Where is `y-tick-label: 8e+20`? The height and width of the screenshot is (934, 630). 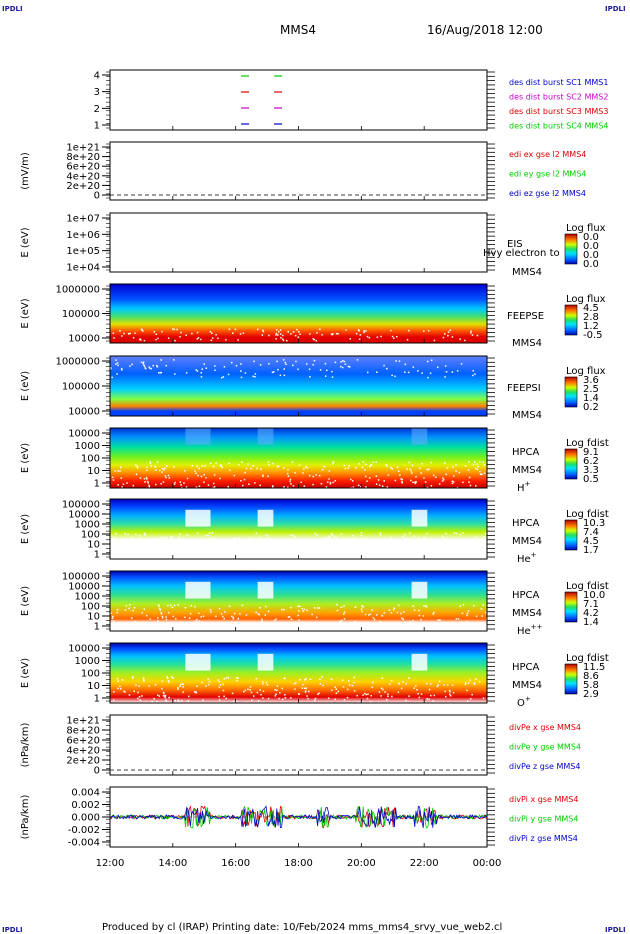
y-tick-label: 8e+20 is located at coordinates (83, 157).